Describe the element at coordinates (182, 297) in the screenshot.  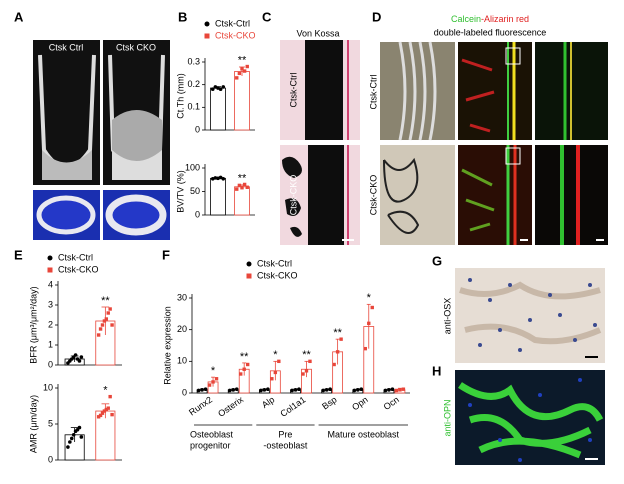
I see `y-tick-label: 30` at that location.